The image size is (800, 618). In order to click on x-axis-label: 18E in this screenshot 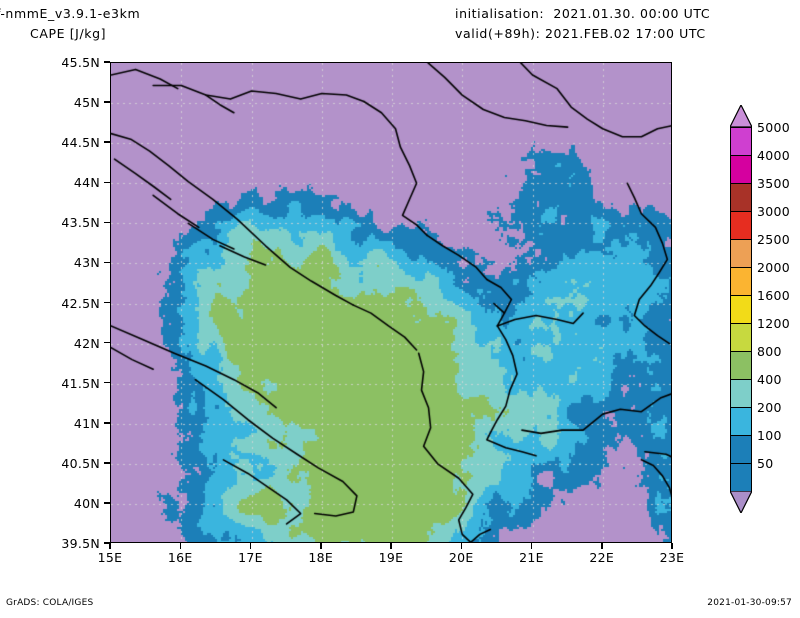, I will do `click(321, 557)`.